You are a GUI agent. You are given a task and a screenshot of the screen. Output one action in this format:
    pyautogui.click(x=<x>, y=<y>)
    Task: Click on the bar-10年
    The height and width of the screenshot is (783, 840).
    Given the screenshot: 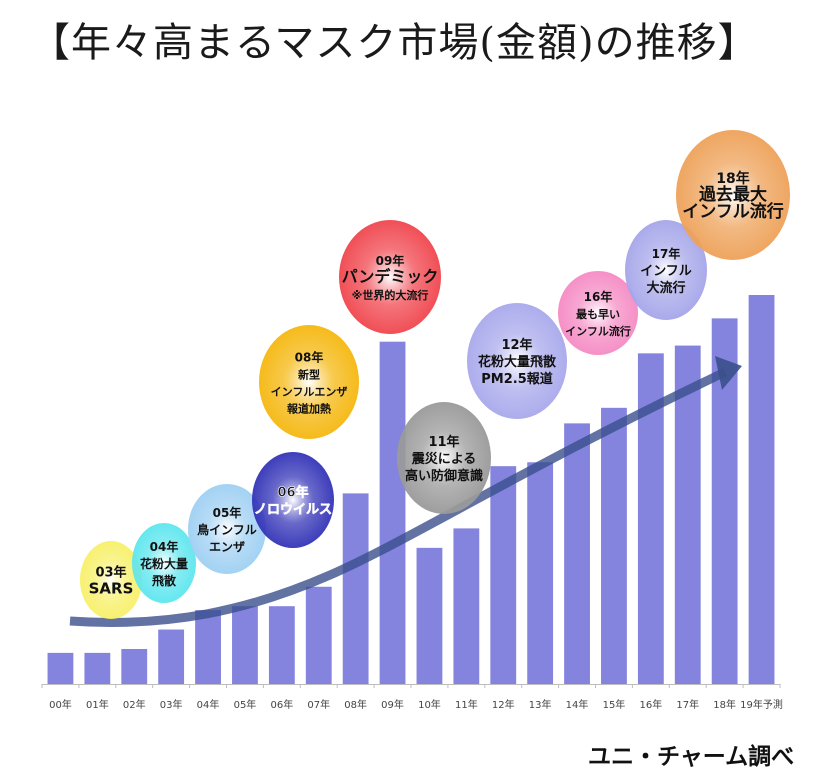 What is the action you would take?
    pyautogui.click(x=429, y=615)
    